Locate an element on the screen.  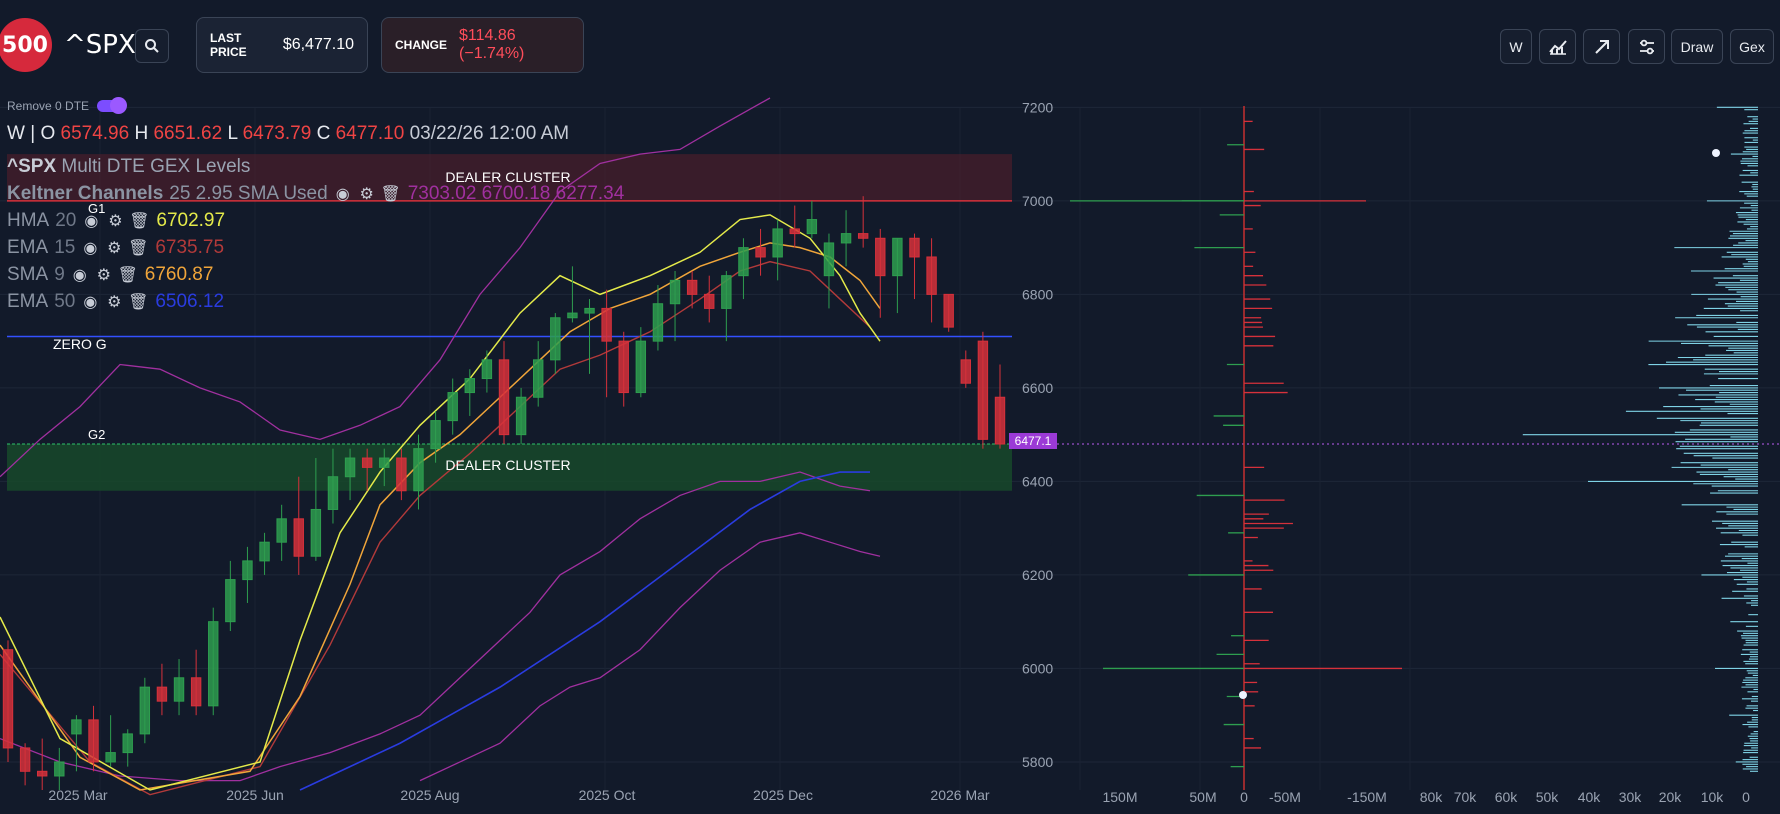
study-symbol: ^SPX is located at coordinates (32, 166).